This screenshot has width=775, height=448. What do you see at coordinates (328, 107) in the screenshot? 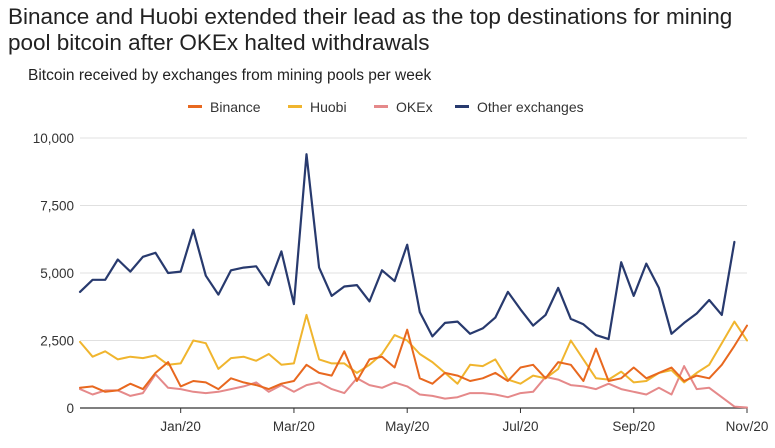
I see `legend-label-huobi: Huobi` at bounding box center [328, 107].